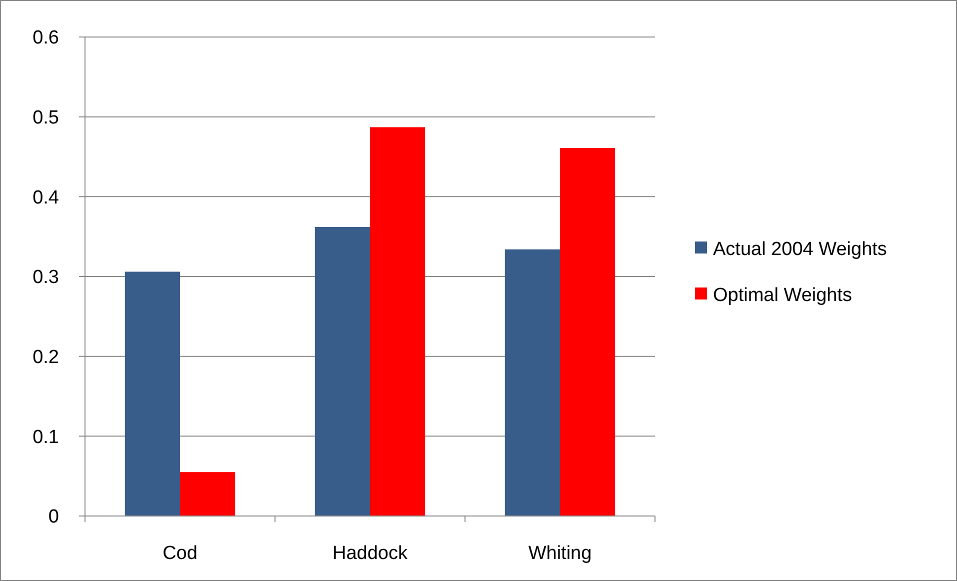 This screenshot has width=957, height=581. Describe the element at coordinates (180, 553) in the screenshot. I see `x-tick-label: Cod` at that location.